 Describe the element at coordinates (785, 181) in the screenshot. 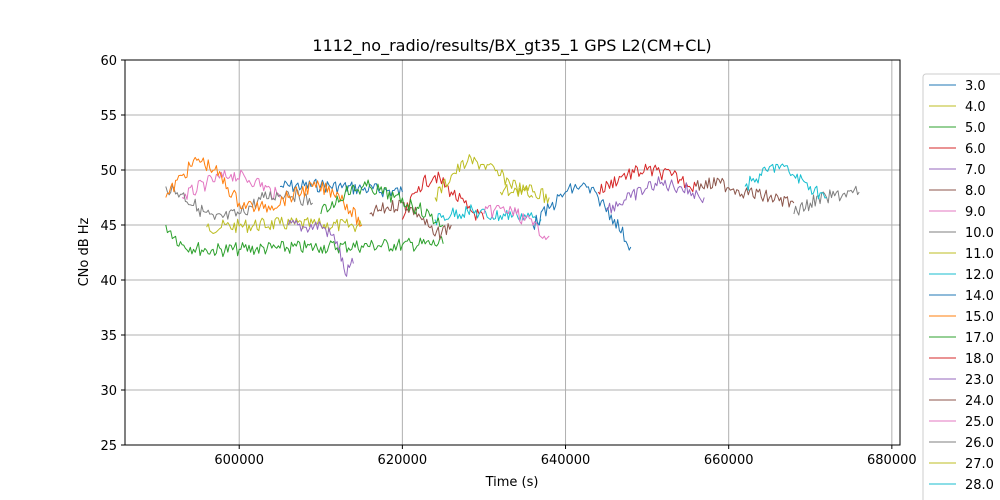

I see `series-line-28.0` at that location.